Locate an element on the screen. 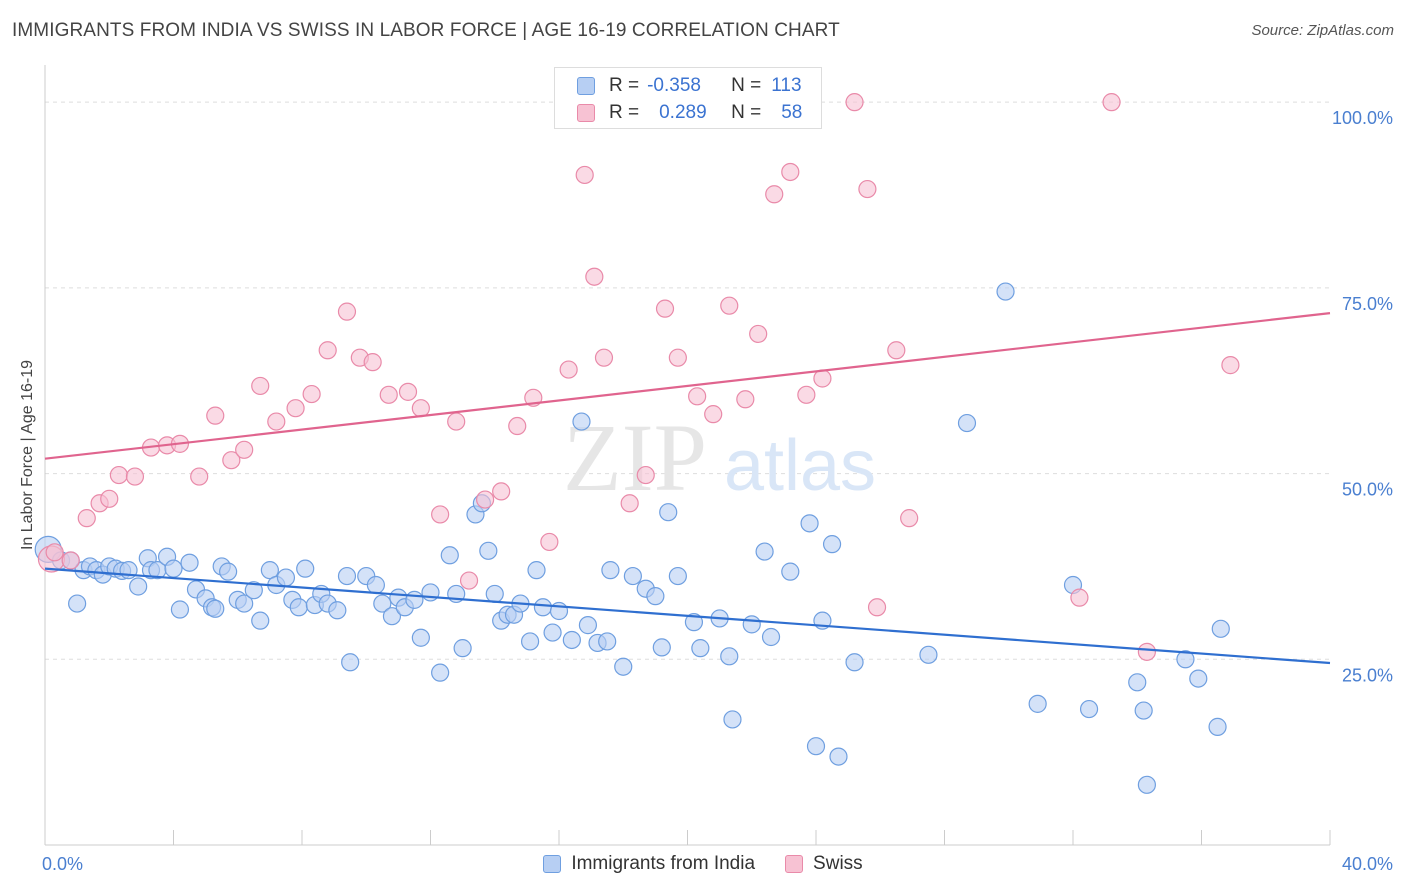  source-credit: Source: ZipAtlas.com is located at coordinates (1322, 30).